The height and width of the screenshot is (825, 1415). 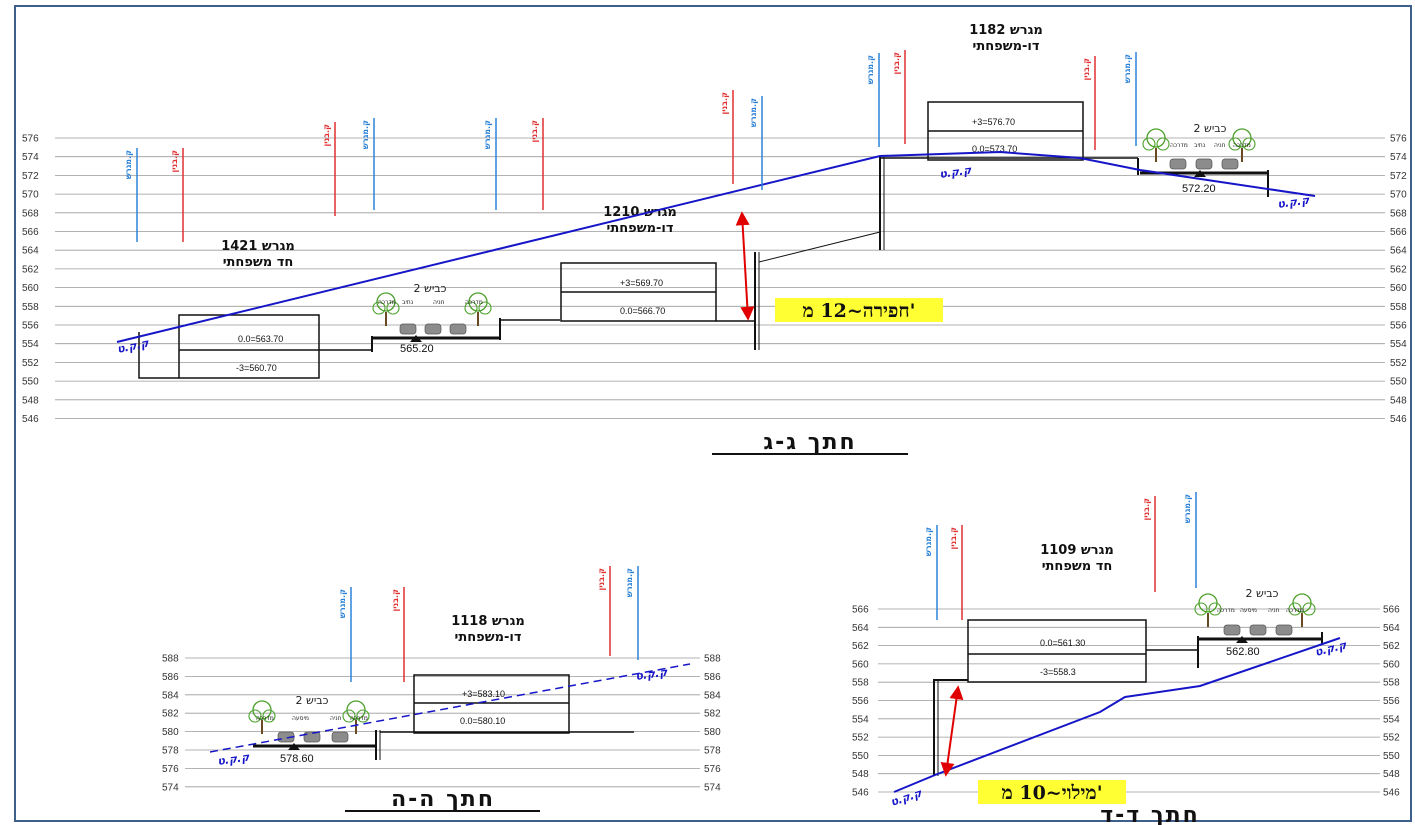 I want to click on fill-callout-bg, so click(x=1052, y=792).